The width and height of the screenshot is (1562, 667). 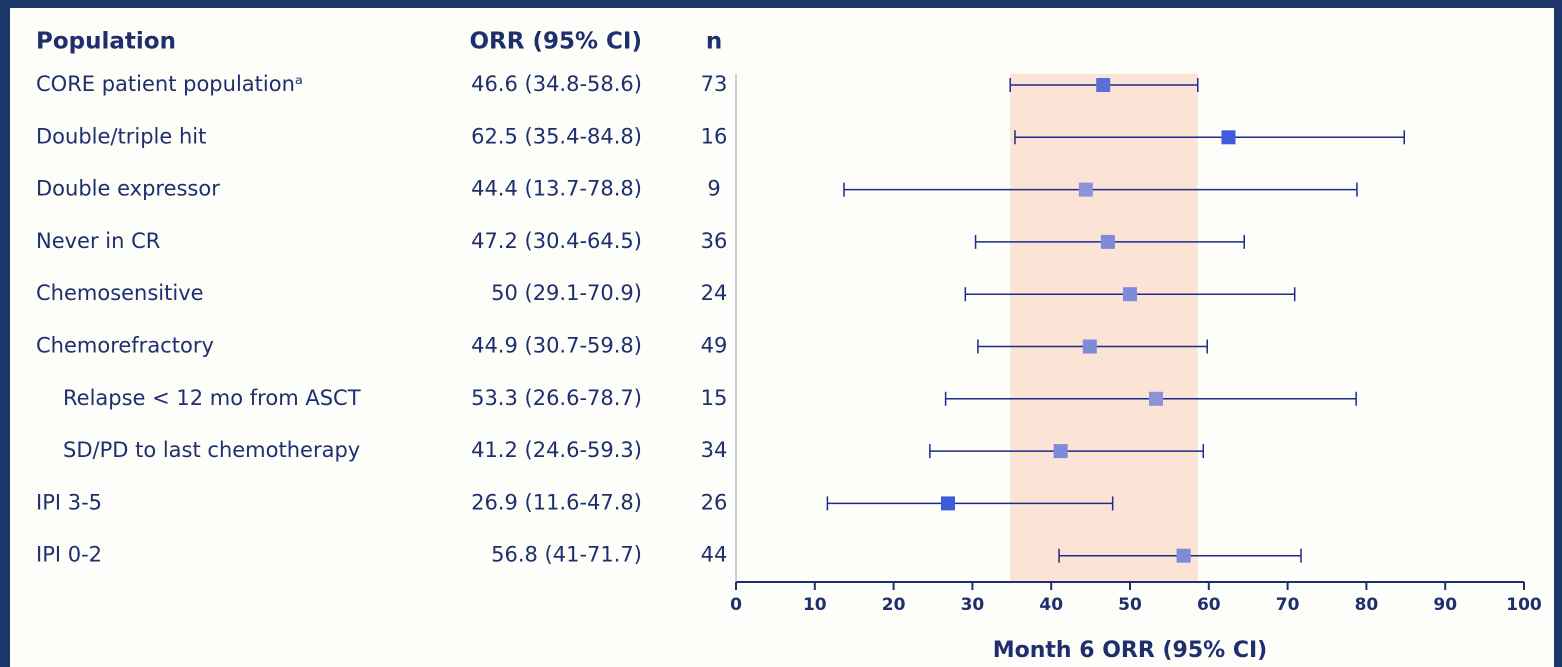 I want to click on population-label: CORE patient populationᵃ, so click(x=169, y=84).